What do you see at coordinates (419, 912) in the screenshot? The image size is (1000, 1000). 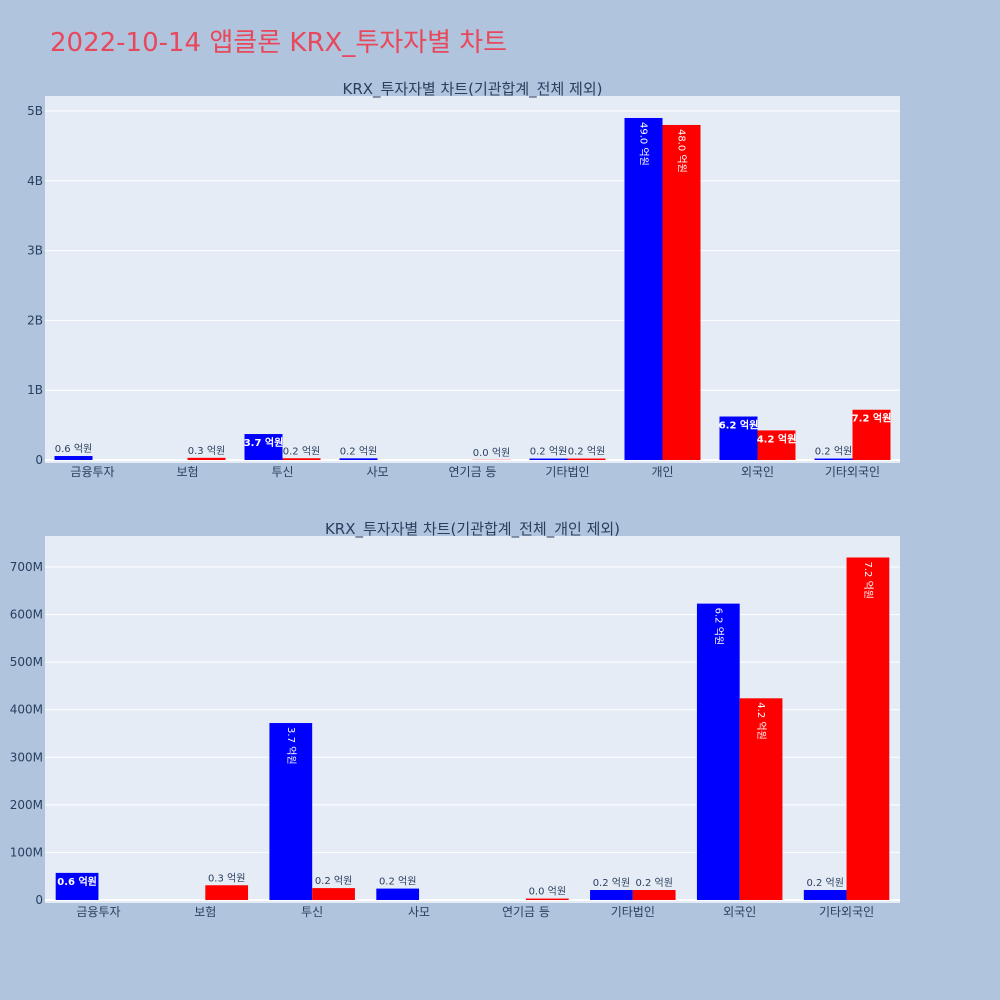 I see `chart2-x-tick-label: 사모` at bounding box center [419, 912].